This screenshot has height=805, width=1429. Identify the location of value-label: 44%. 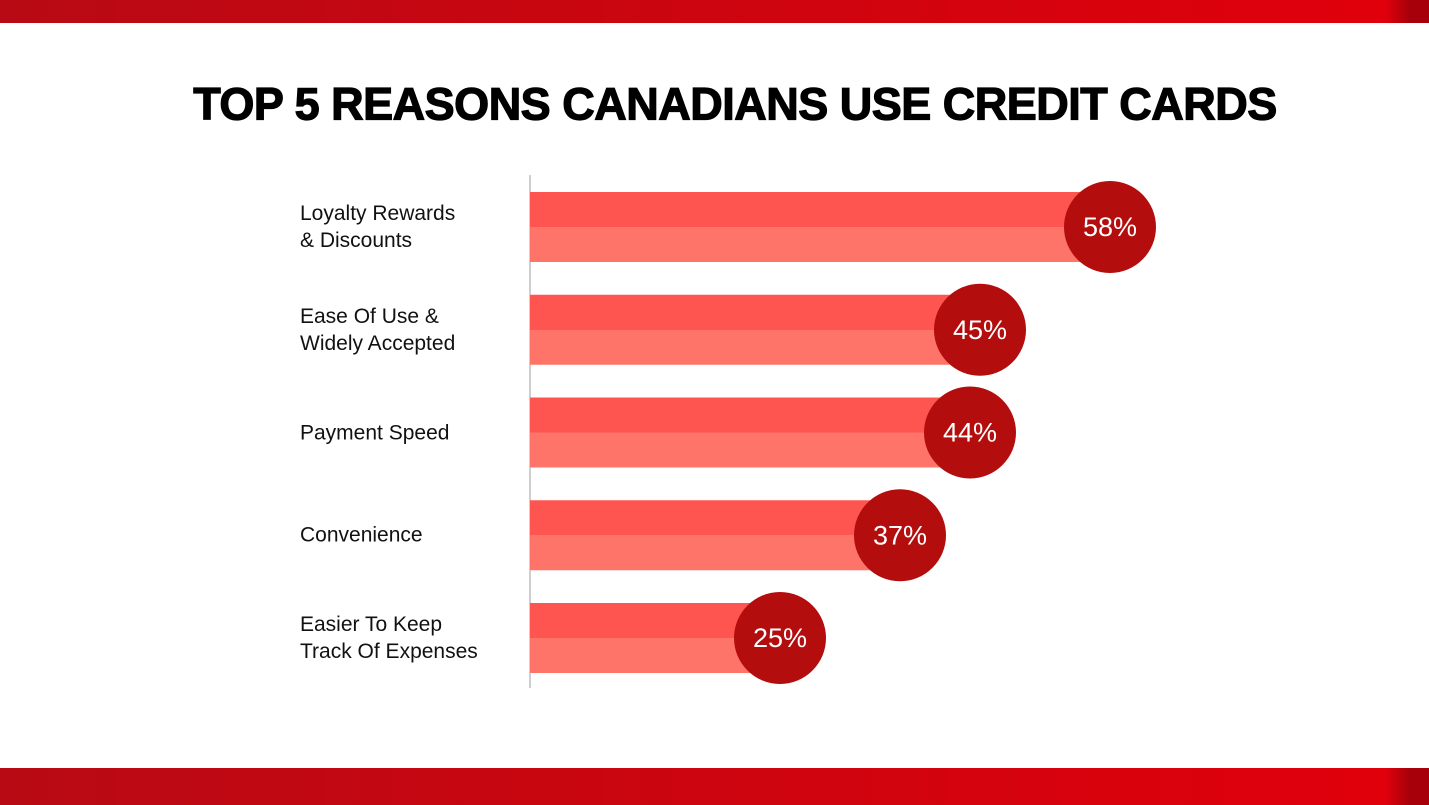
(970, 433).